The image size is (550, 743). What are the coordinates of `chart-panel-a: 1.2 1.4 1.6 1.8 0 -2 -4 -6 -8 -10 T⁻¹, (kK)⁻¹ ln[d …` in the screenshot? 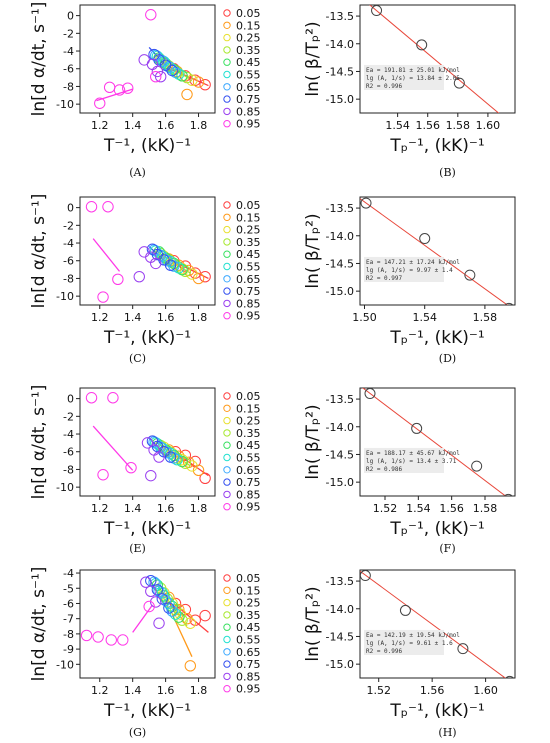 It's located at (145, 90).